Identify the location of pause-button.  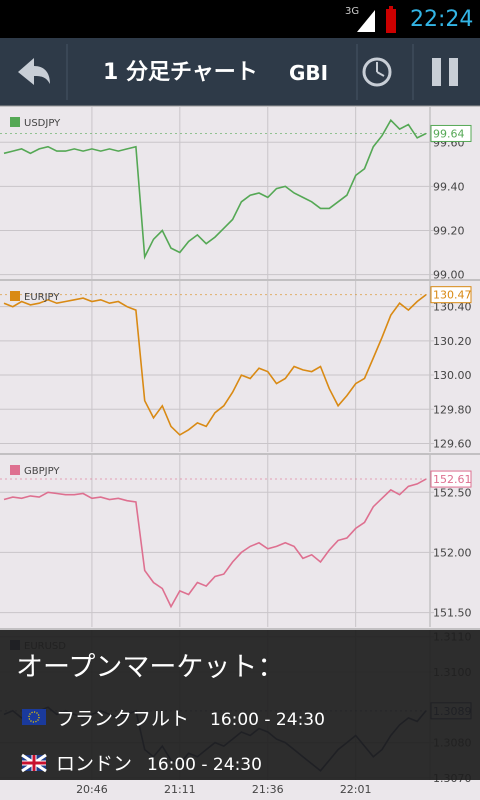
(436, 72).